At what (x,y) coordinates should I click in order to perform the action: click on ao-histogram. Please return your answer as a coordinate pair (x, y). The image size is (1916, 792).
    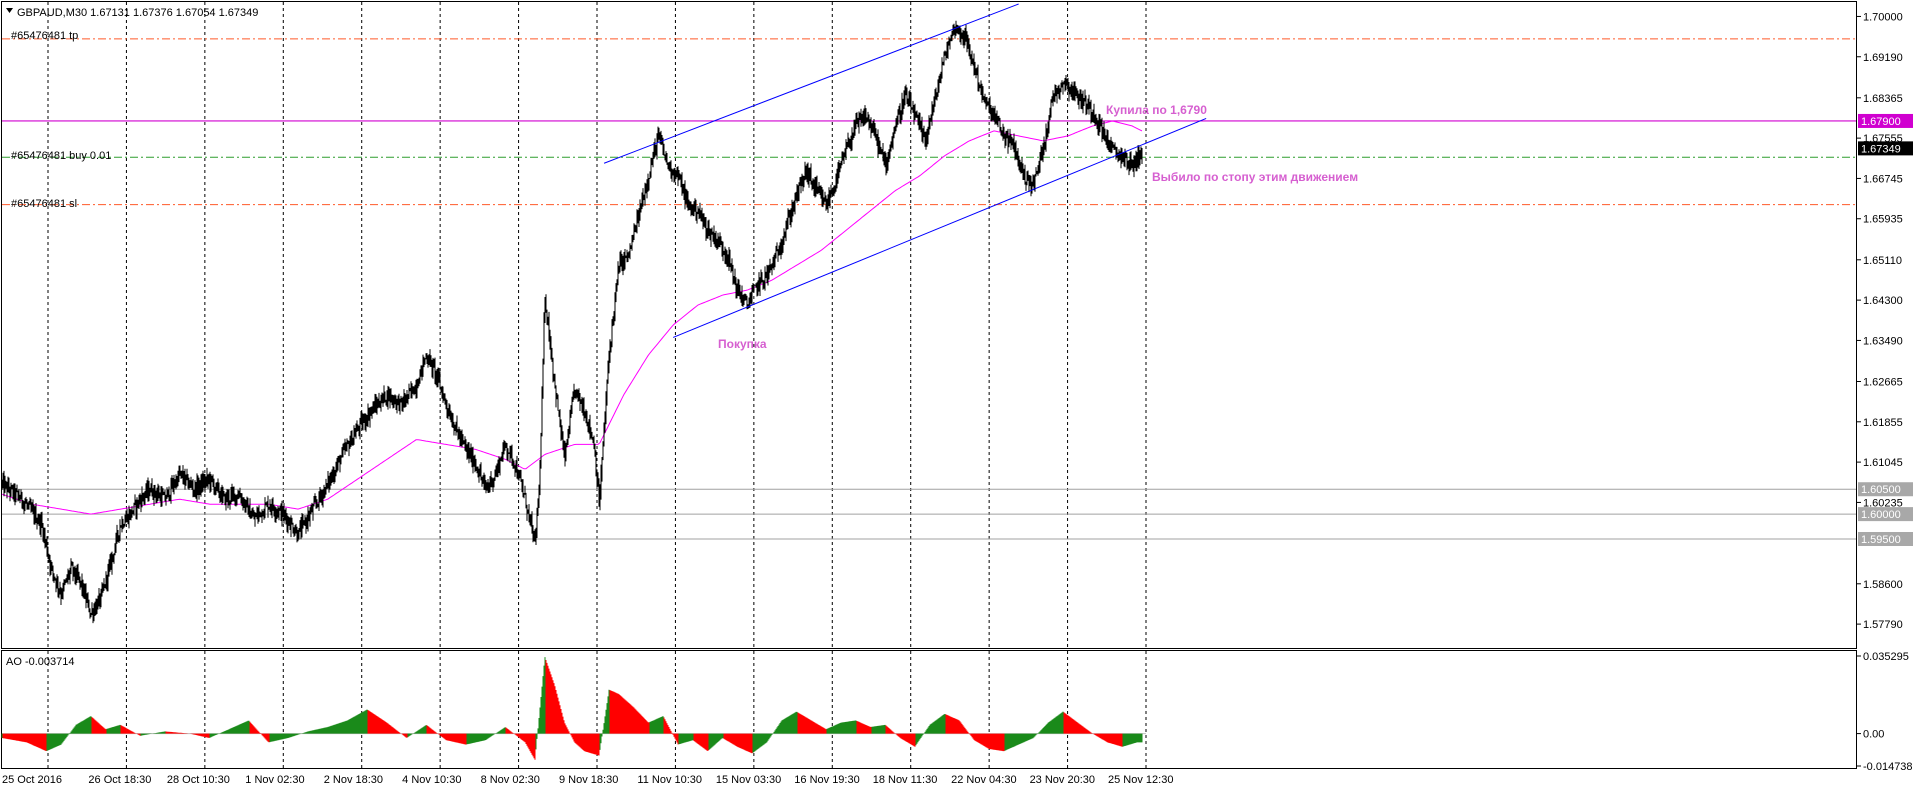
    Looking at the image, I should click on (572, 708).